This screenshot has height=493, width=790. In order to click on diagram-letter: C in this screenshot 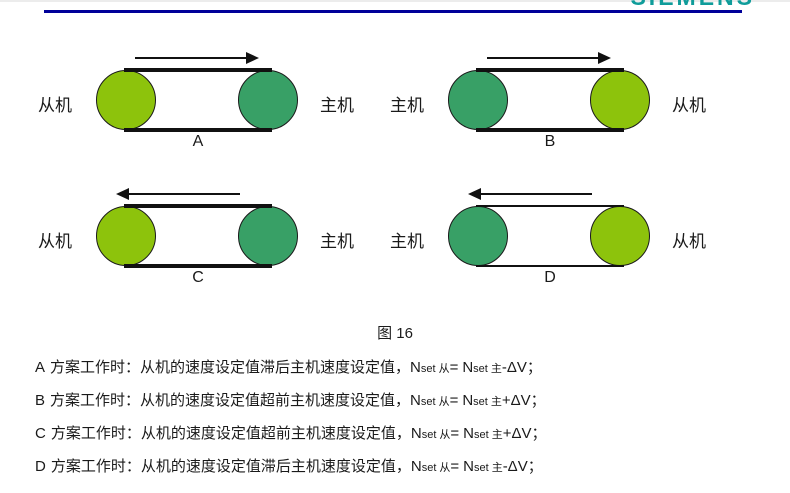, I will do `click(198, 277)`.